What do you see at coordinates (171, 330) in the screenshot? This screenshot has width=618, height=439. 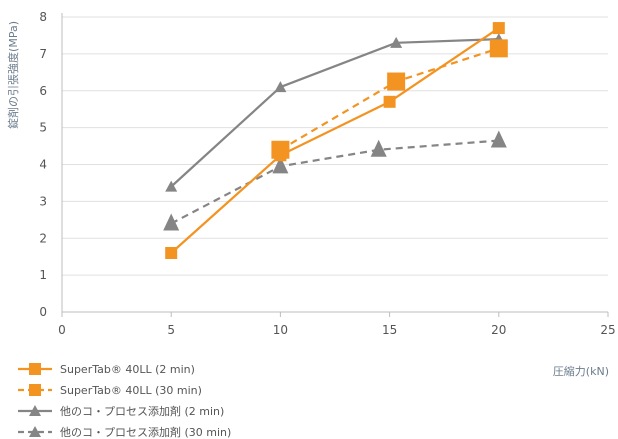 I see `x-tick-label-5: 5` at bounding box center [171, 330].